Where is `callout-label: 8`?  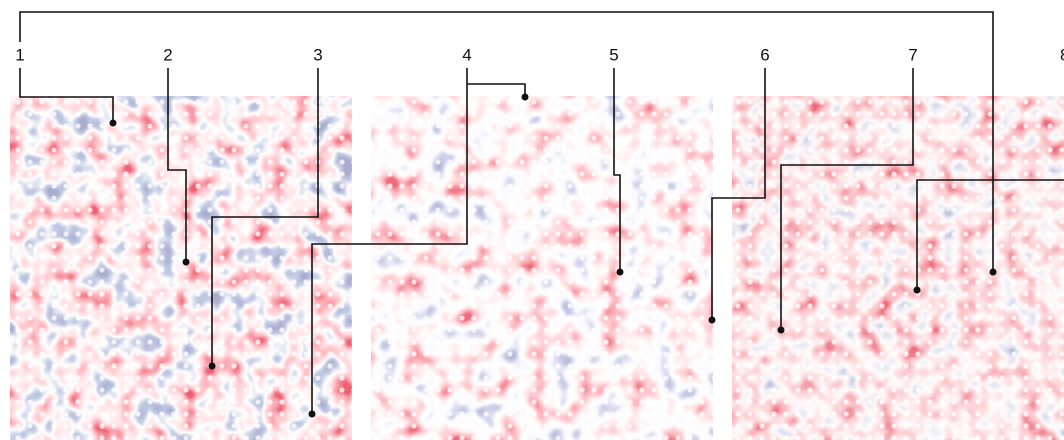
callout-label: 8 is located at coordinates (1062, 54).